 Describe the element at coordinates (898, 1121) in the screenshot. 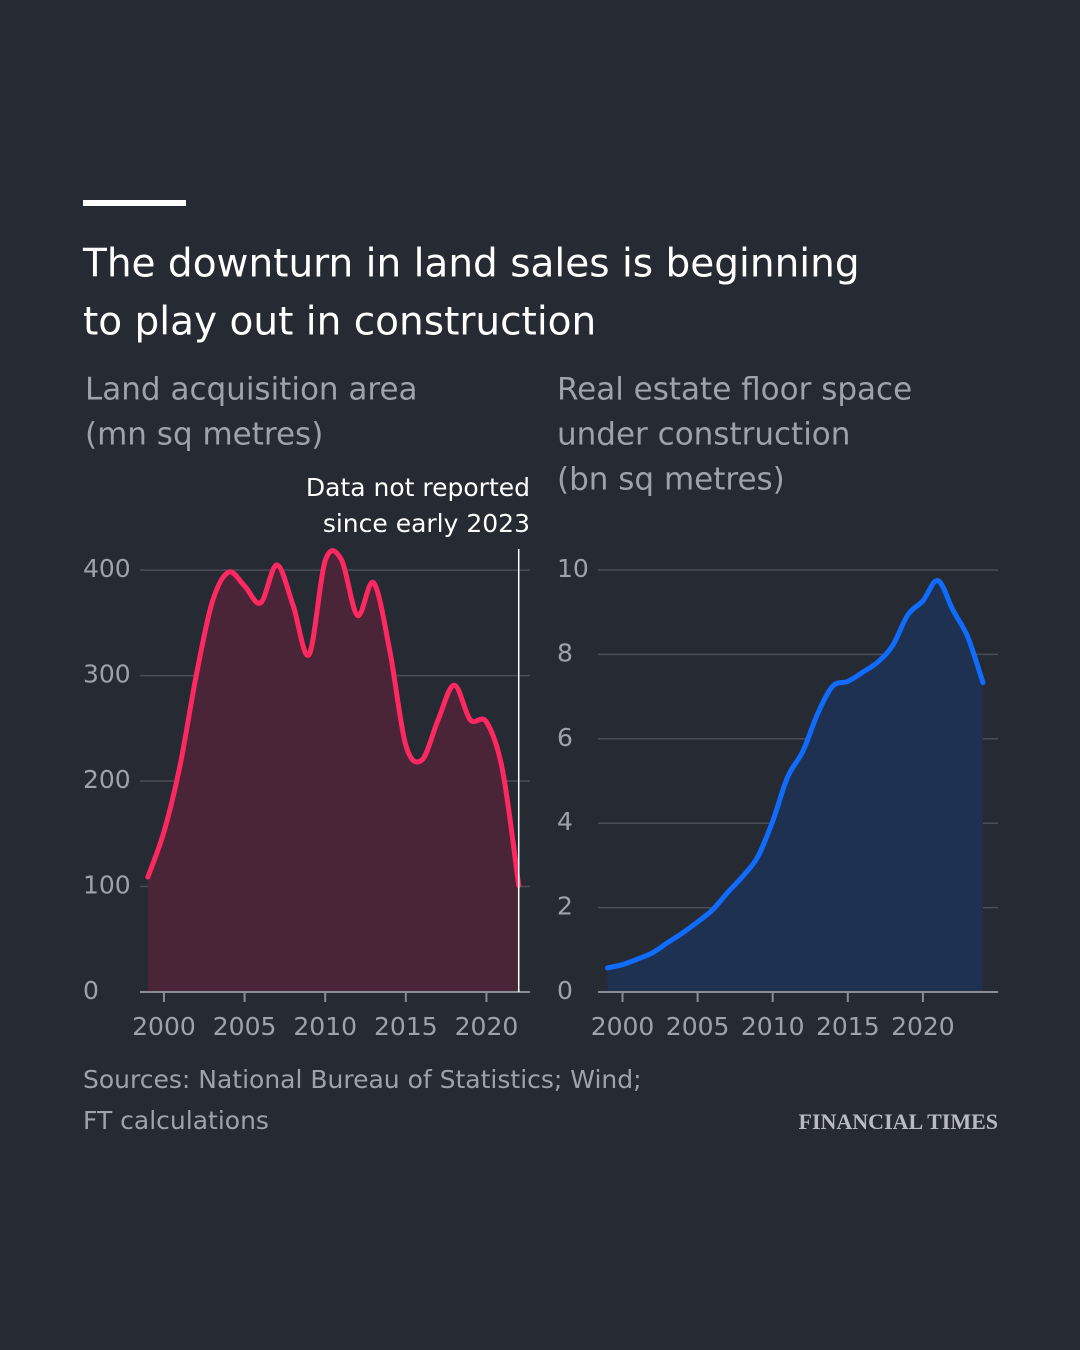

I see `brand: FINANCIAL TIMES` at that location.